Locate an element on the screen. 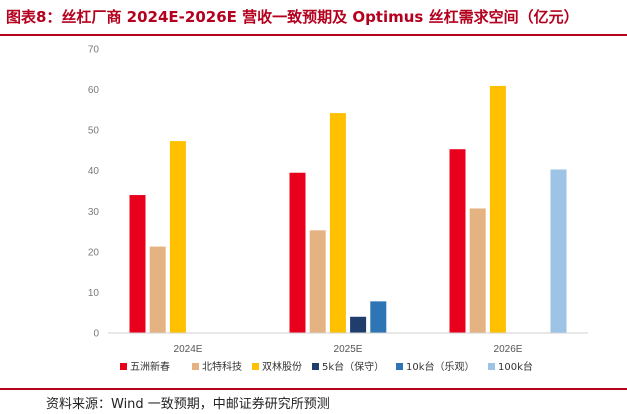 This screenshot has height=414, width=627. y-tick-label: 60 is located at coordinates (94, 90).